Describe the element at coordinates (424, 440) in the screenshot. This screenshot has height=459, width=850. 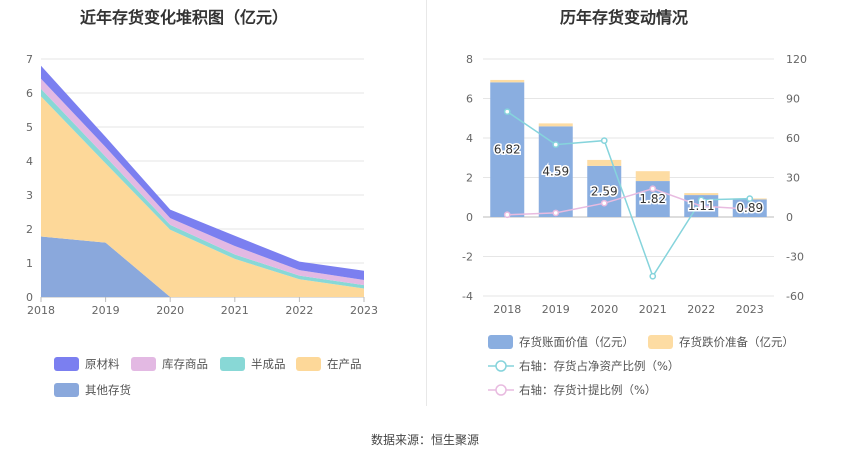
I see `data-source-note: 数据来源：恒生聚源` at that location.